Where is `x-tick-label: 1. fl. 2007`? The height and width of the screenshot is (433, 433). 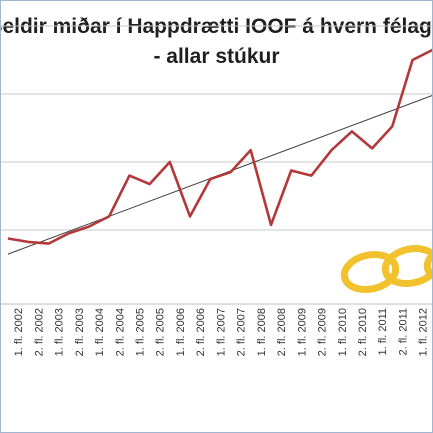 x-tick-label: 1. fl. 2007 is located at coordinates (221, 332).